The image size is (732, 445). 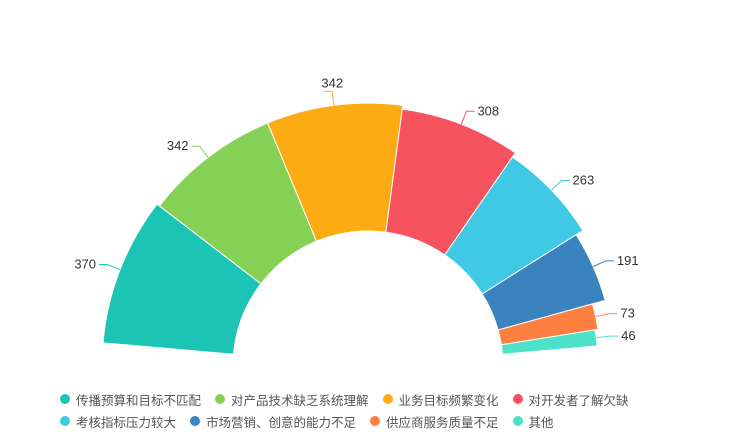 I want to click on legend-item-5: 市场营销、创意的能力不足, so click(x=273, y=421).